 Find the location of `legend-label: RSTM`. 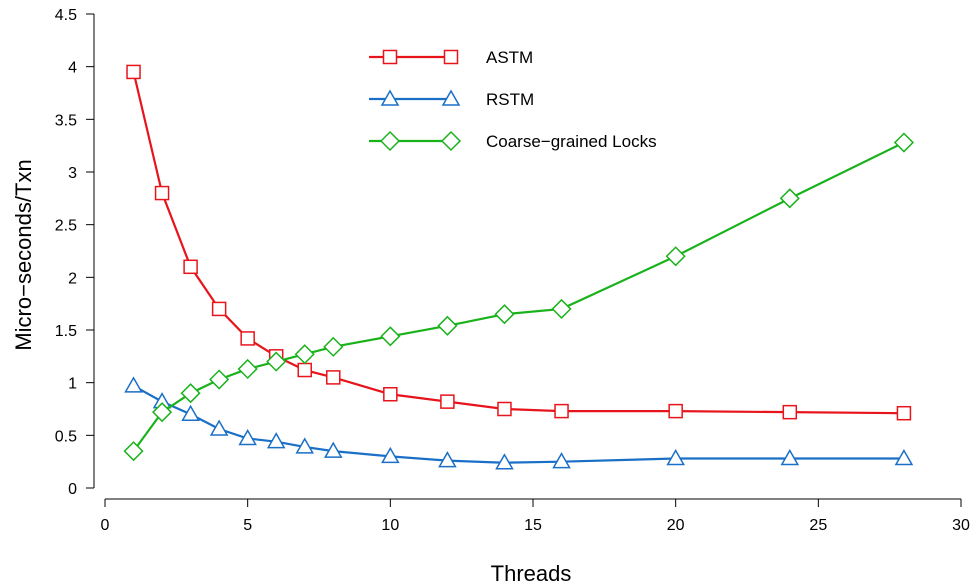

legend-label: RSTM is located at coordinates (510, 99).